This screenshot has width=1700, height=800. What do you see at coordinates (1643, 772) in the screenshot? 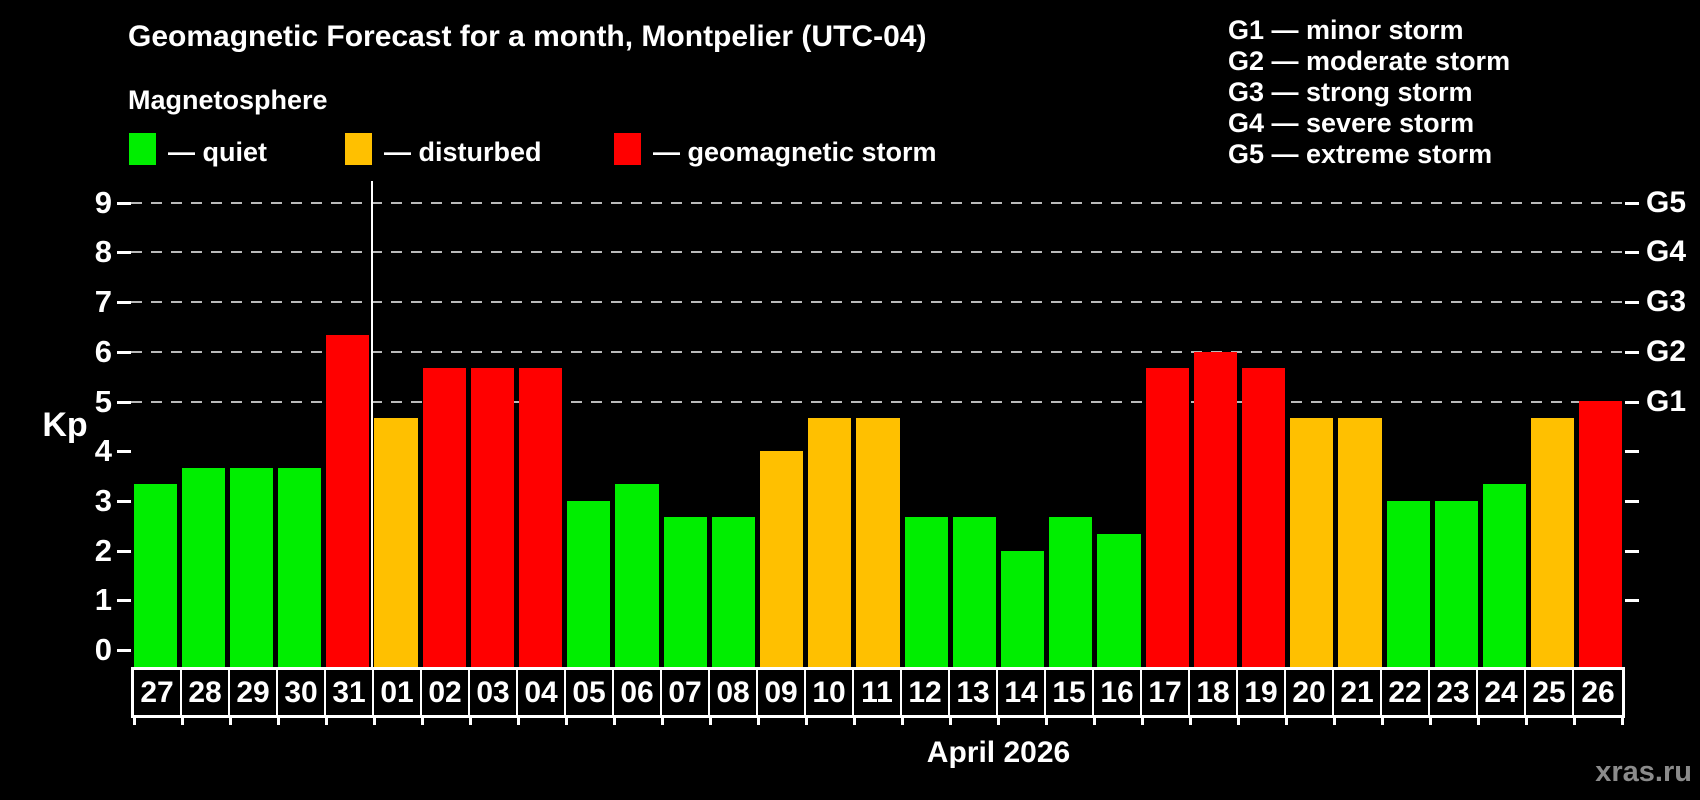
I see `watermark: xras.ru` at bounding box center [1643, 772].